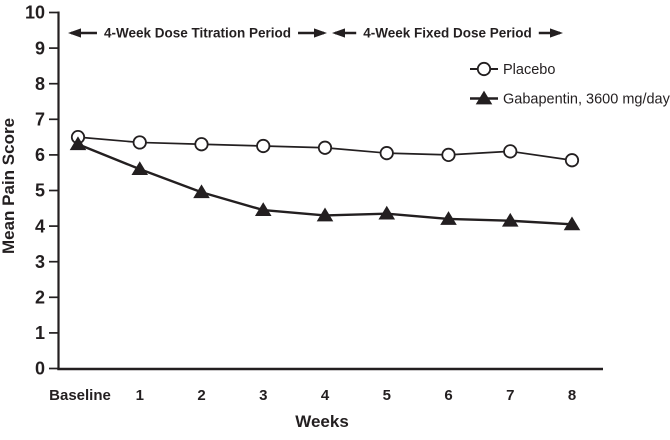 This screenshot has width=670, height=440. I want to click on y-tick-label: 4, so click(40, 226).